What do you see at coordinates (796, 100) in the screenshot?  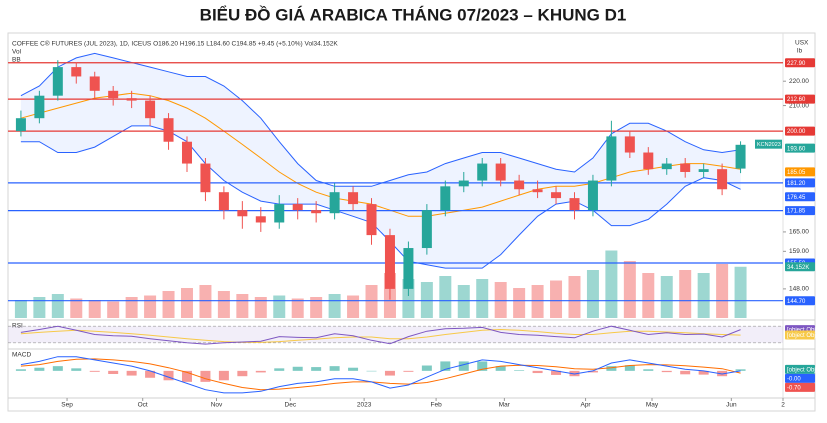 I see `price-tag-label: 212.60` at bounding box center [796, 100].